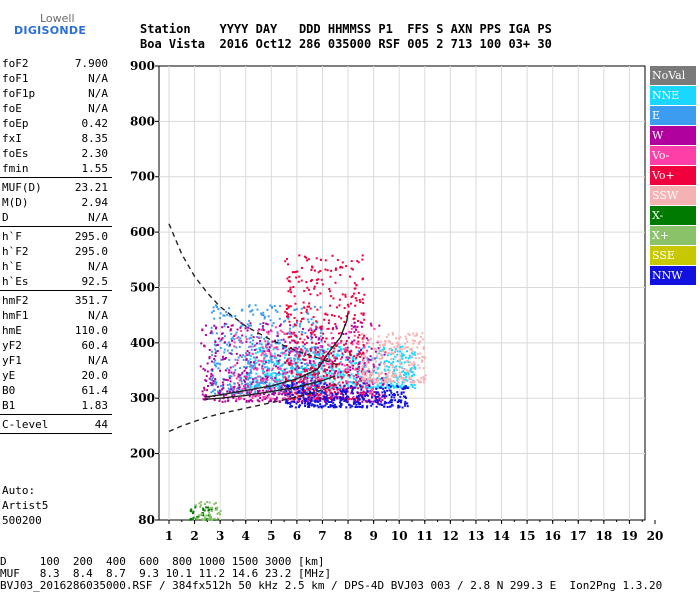 Image resolution: width=700 pixels, height=600 pixels. I want to click on x-tick-label: 5, so click(271, 536).